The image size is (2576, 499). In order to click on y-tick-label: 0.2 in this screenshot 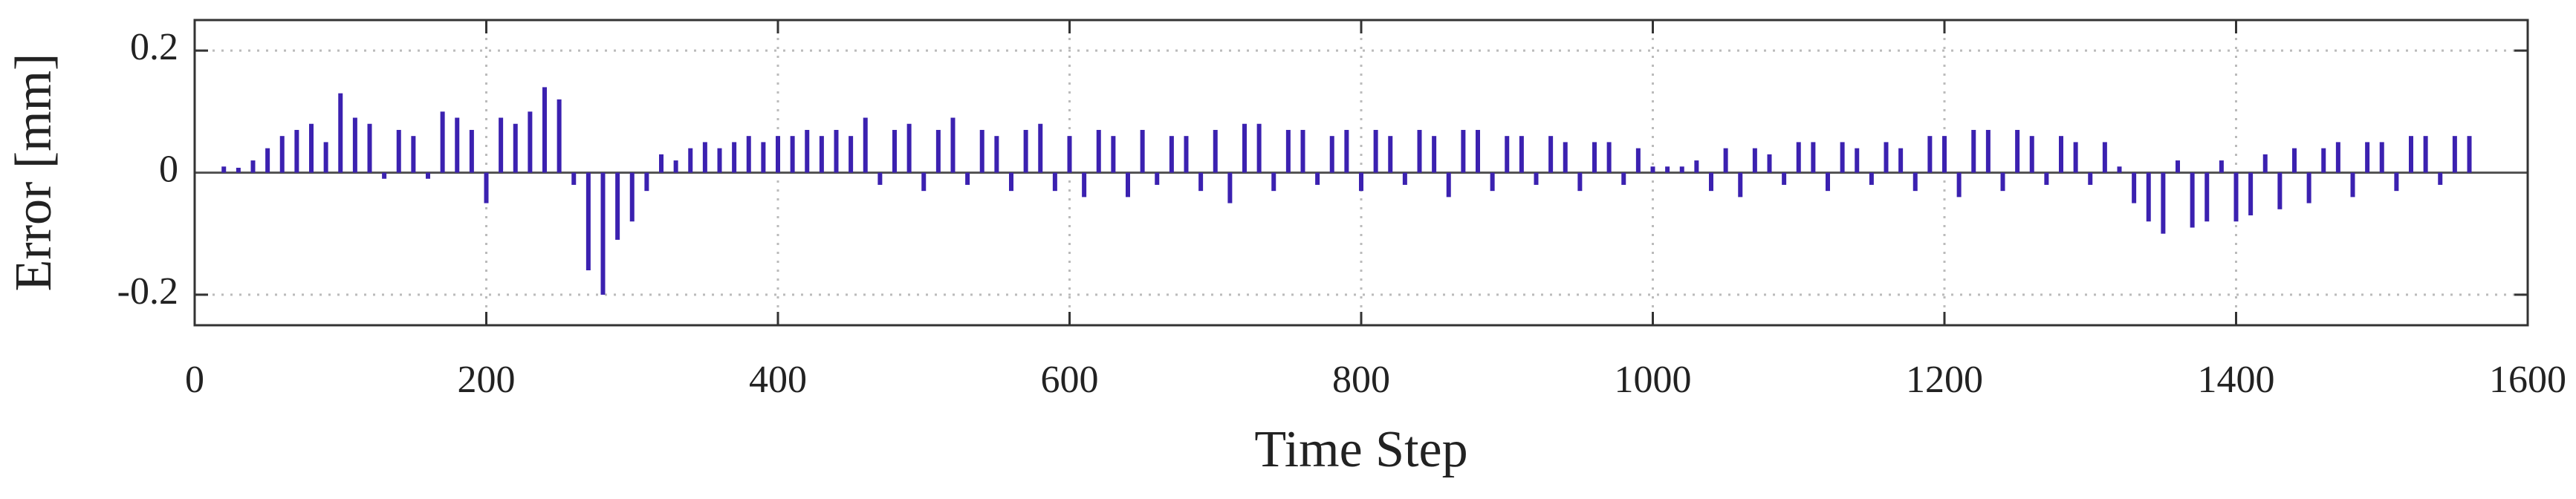, I will do `click(154, 47)`.